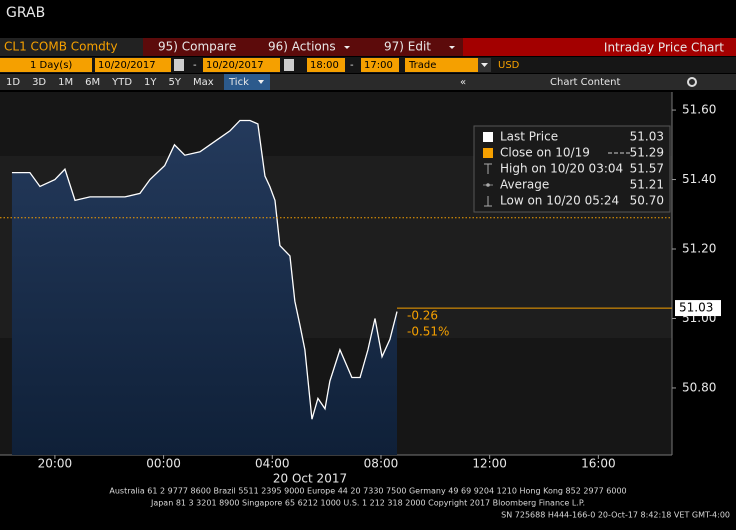 The height and width of the screenshot is (530, 736). What do you see at coordinates (647, 201) in the screenshot?
I see `legend-value: 50.70` at bounding box center [647, 201].